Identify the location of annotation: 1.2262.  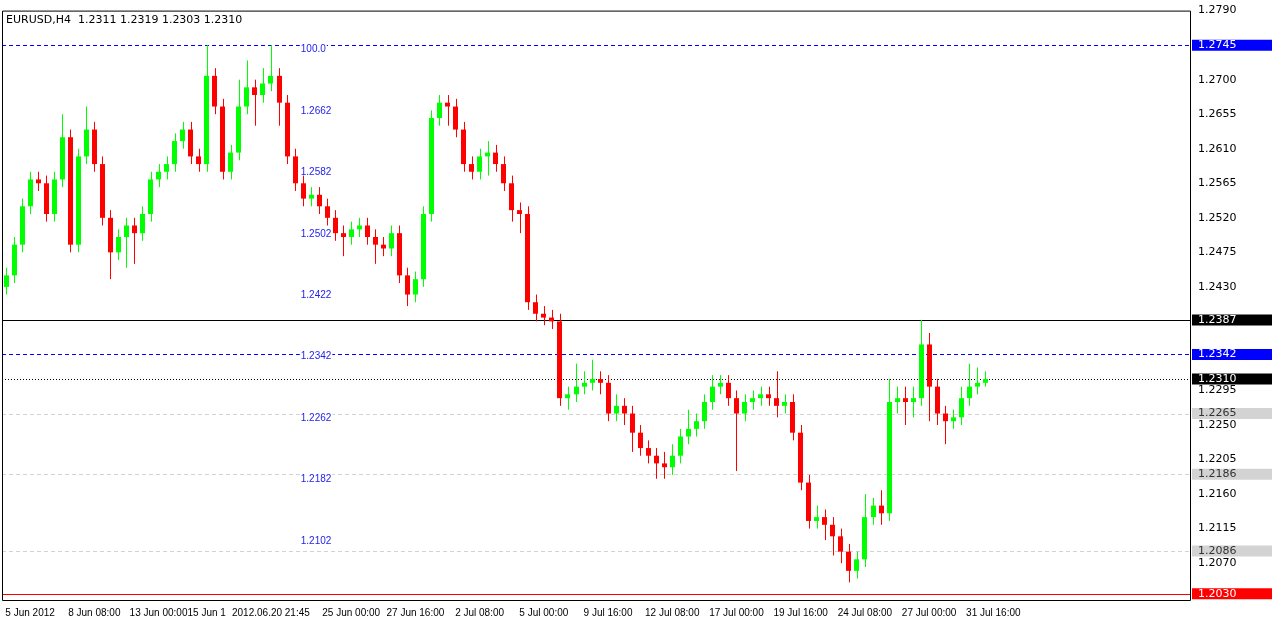
(316, 417).